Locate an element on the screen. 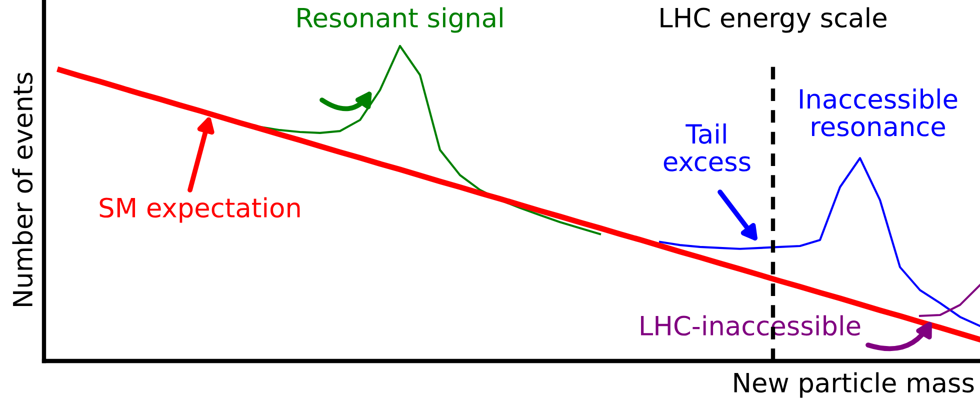 The height and width of the screenshot is (404, 980). annotation: Inaccessible resonance is located at coordinates (879, 112).